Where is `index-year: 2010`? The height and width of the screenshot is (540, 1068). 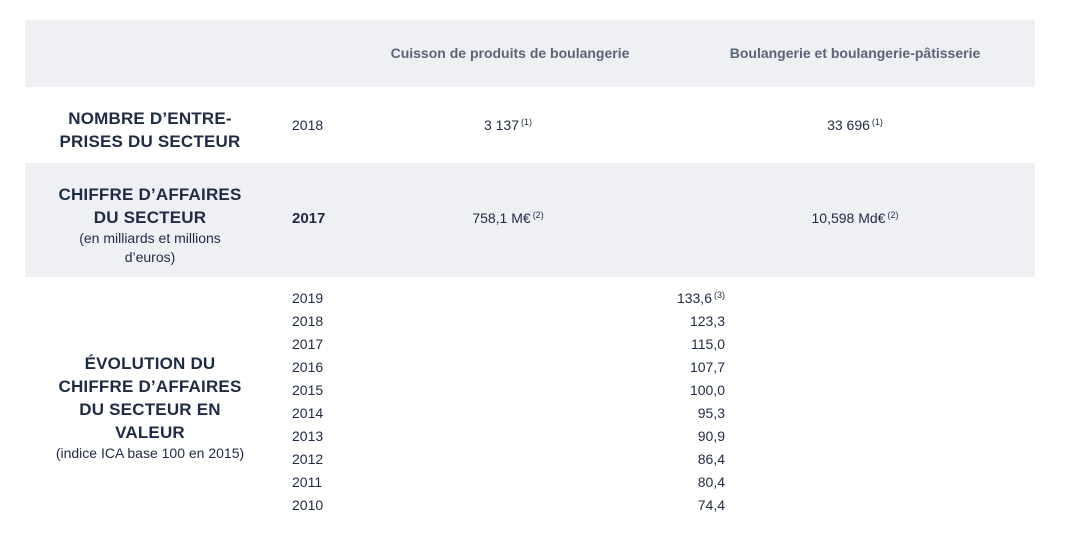 index-year: 2010 is located at coordinates (308, 505).